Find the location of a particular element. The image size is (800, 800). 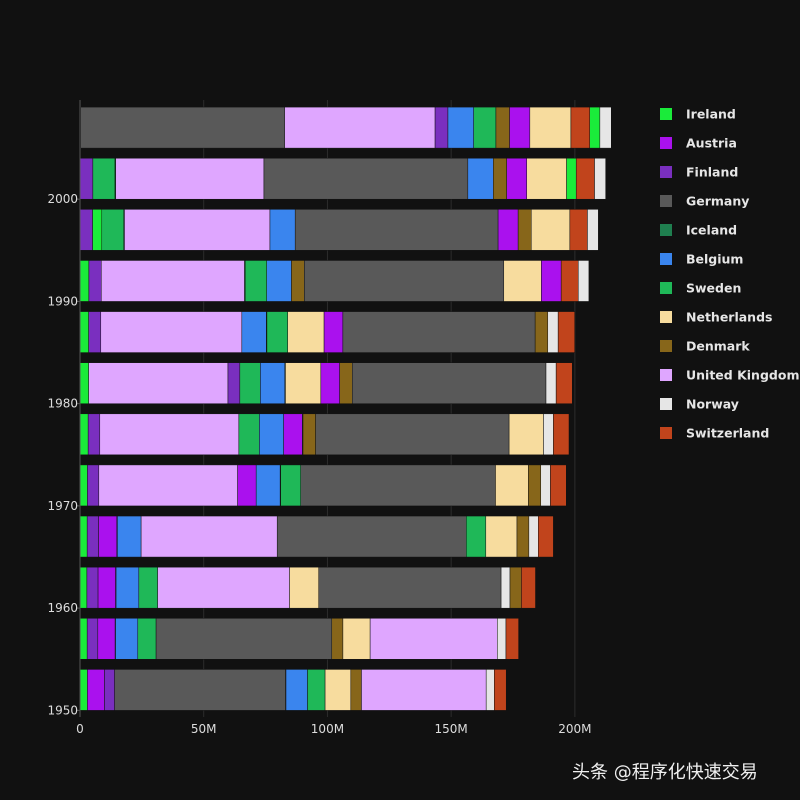

legend-item-finland: Finland is located at coordinates (699, 172).